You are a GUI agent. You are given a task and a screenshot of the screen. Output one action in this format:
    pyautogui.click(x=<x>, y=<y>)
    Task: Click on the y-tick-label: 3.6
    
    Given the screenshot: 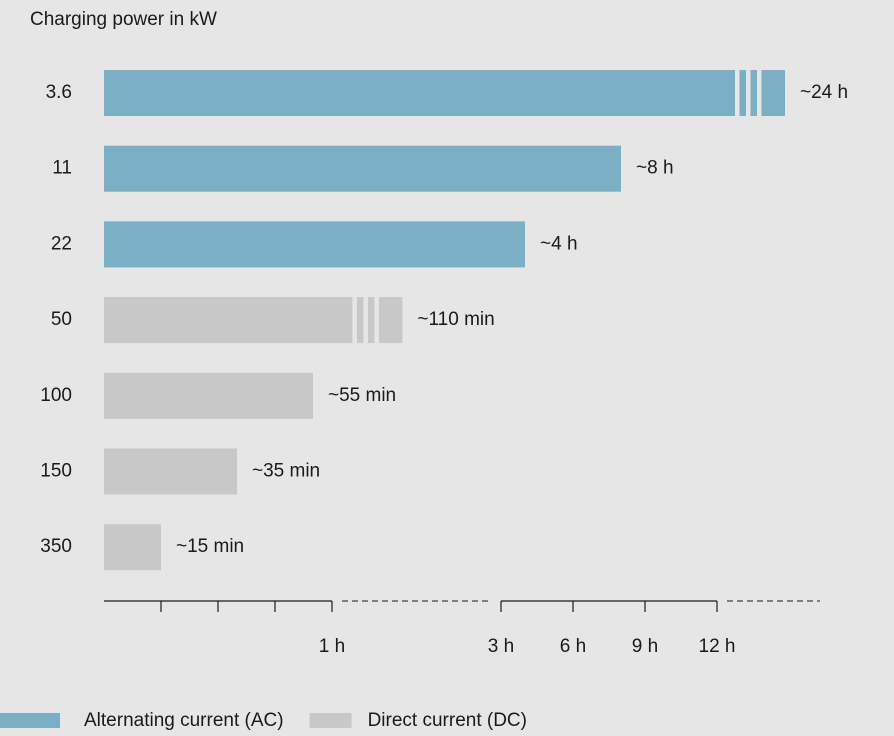 What is the action you would take?
    pyautogui.click(x=59, y=92)
    